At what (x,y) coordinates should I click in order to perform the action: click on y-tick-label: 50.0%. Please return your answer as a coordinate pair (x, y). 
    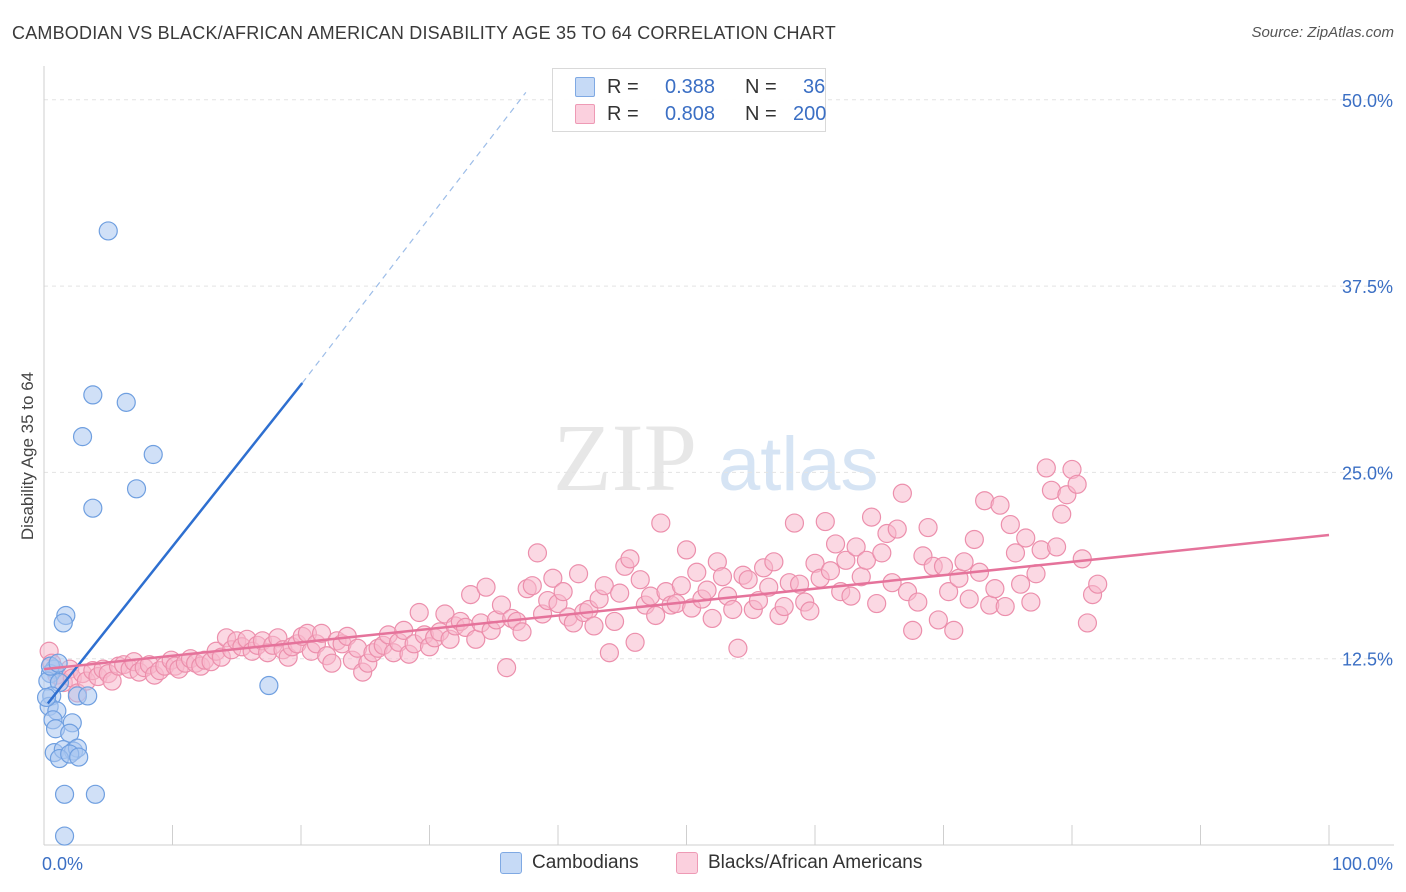
    Looking at the image, I should click on (1367, 101).